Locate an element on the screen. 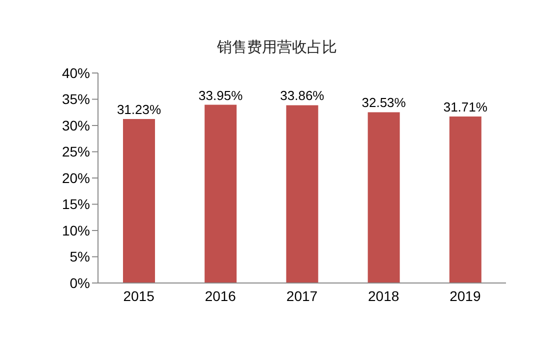 This screenshot has width=554, height=341. data-label: 33.86% is located at coordinates (302, 96).